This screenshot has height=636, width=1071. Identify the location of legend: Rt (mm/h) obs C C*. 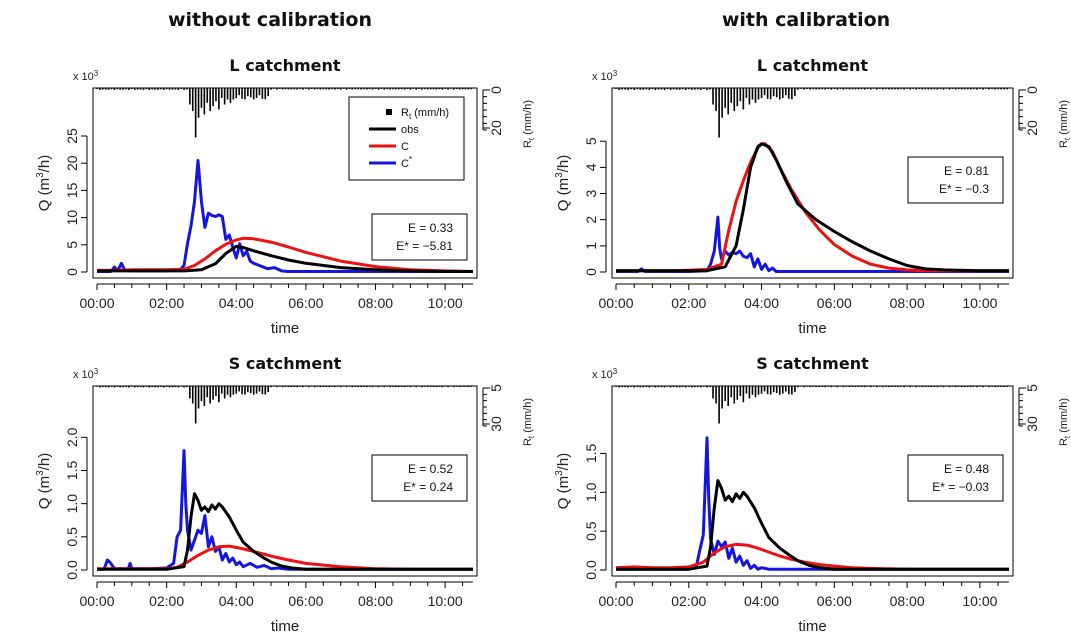
(406, 138).